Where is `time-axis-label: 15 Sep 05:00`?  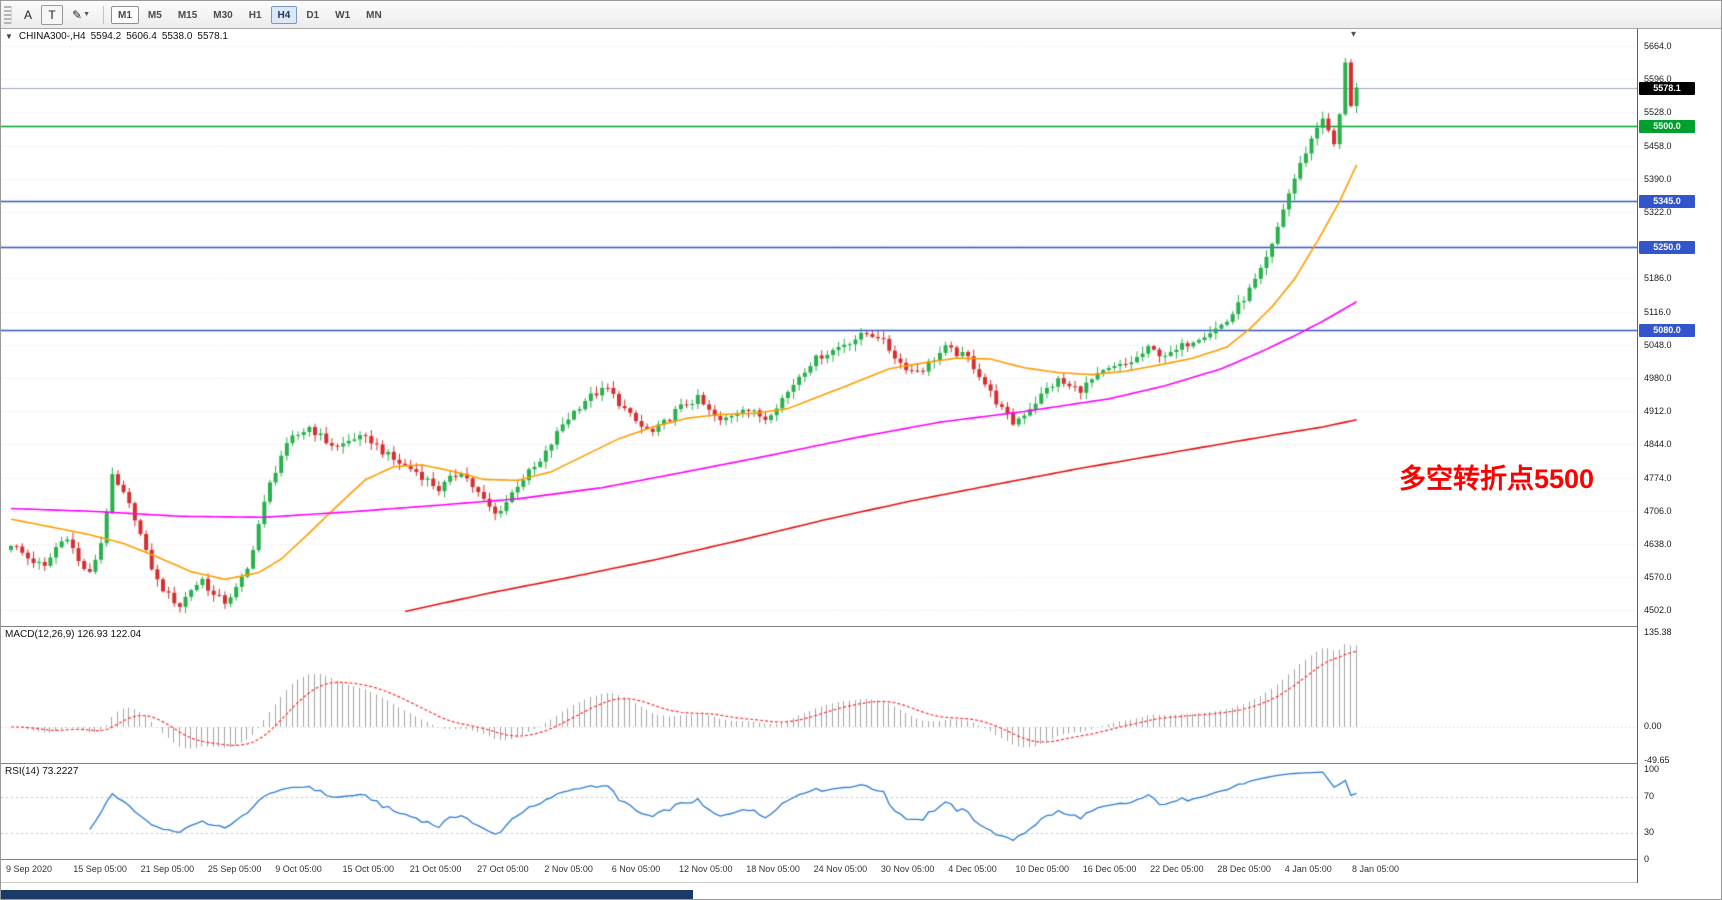
time-axis-label: 15 Sep 05:00 is located at coordinates (100, 869).